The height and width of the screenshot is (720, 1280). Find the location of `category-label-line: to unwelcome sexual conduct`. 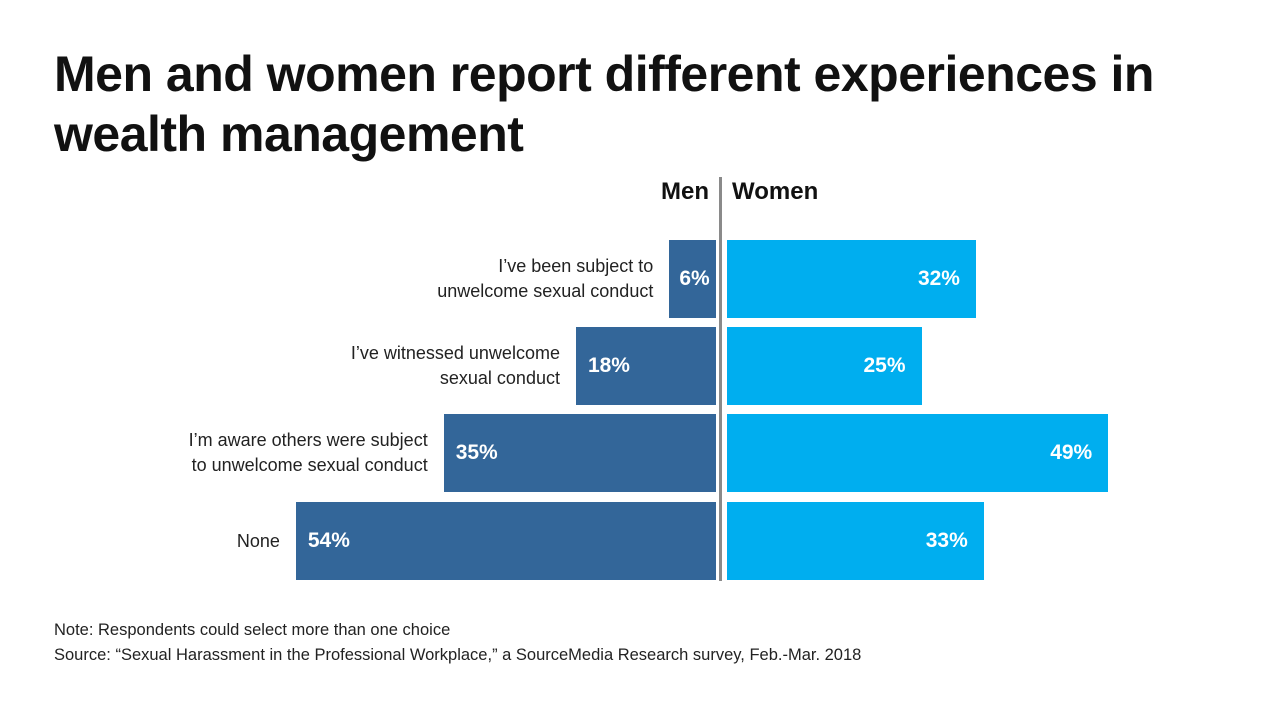

category-label-line: to unwelcome sexual conduct is located at coordinates (309, 465).